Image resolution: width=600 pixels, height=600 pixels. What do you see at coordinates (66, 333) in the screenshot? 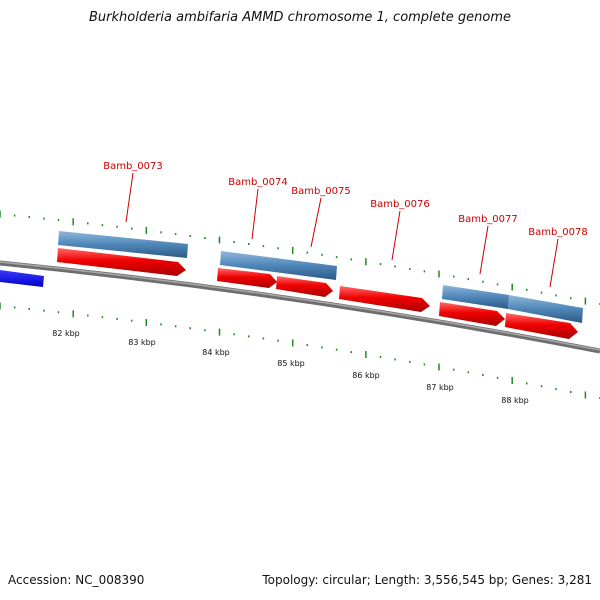
I see `scale-label: 82 kbp` at bounding box center [66, 333].